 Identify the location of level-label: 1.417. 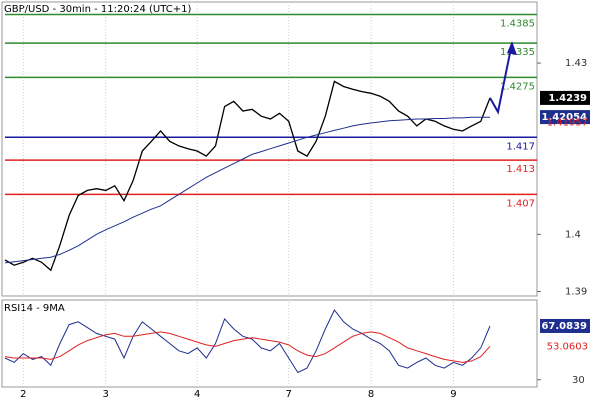
(520, 146).